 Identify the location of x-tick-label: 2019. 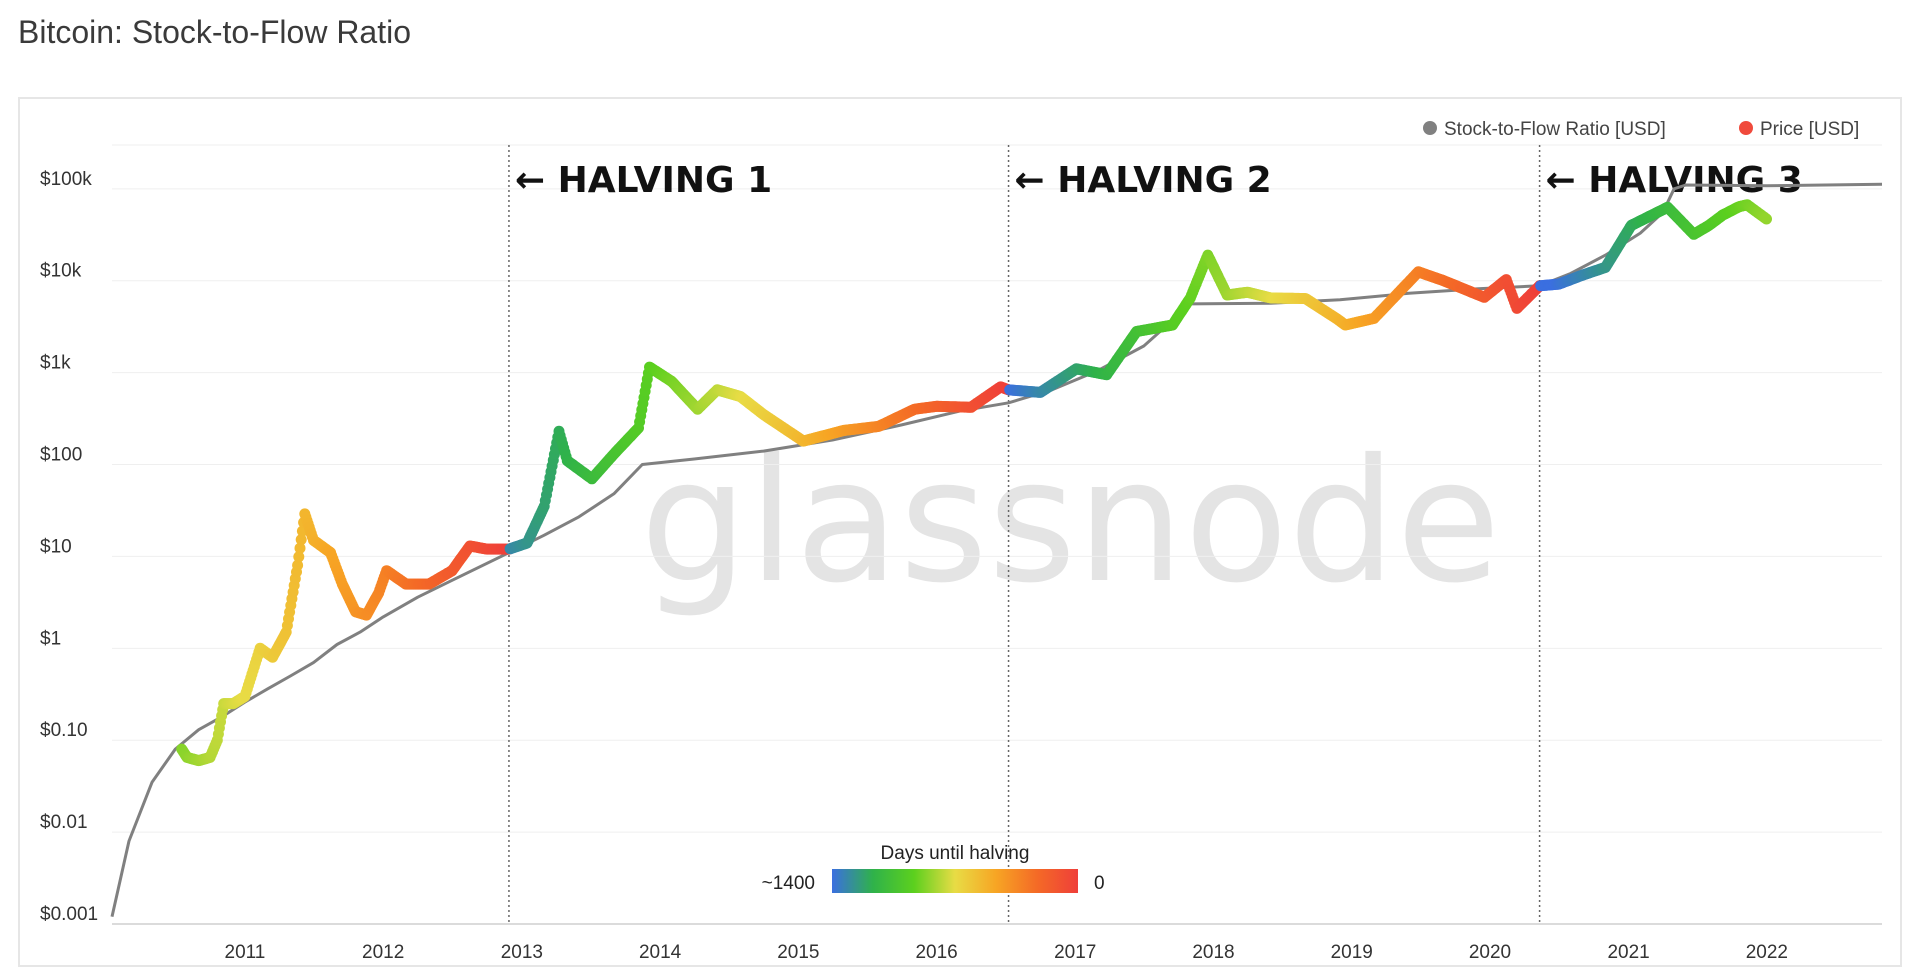
(1352, 952).